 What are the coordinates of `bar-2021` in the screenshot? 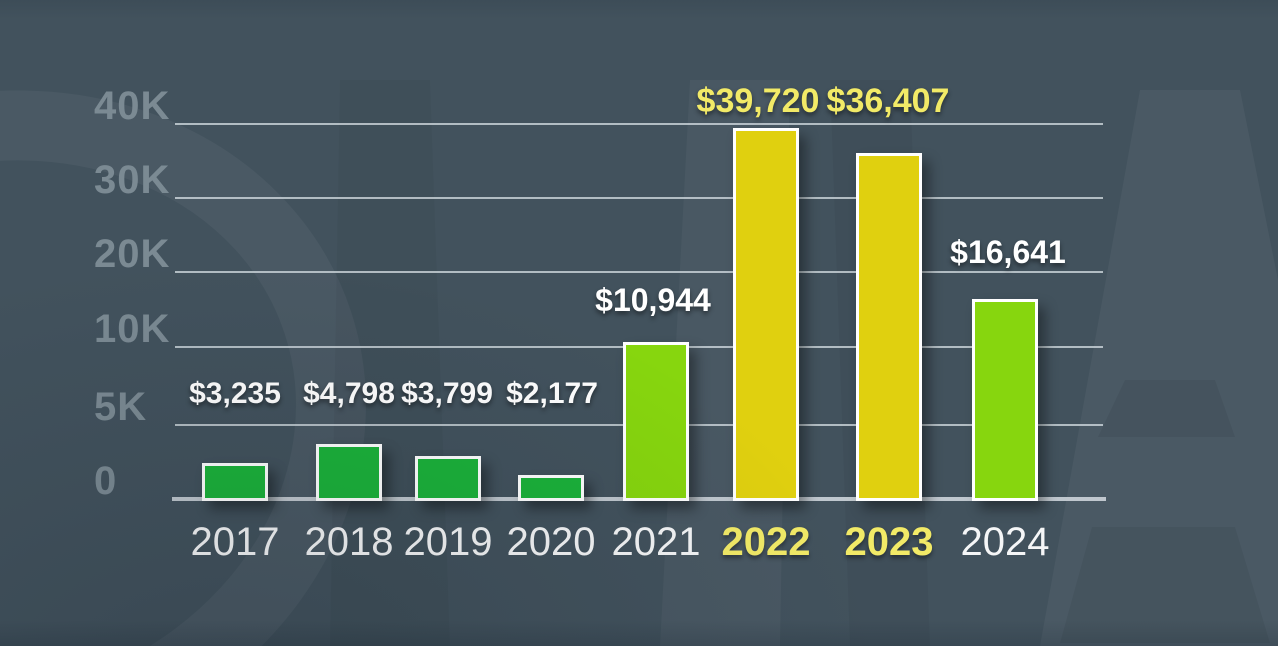 It's located at (656, 421).